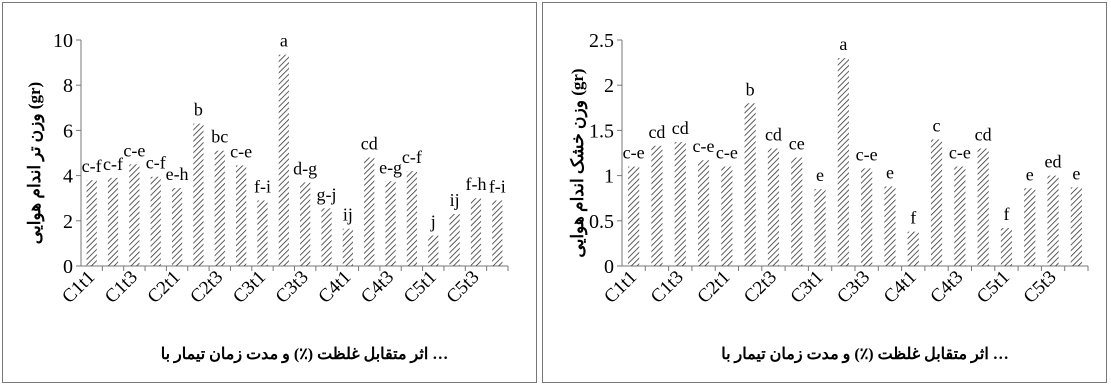  What do you see at coordinates (390, 167) in the screenshot?
I see `bar-letter-label: e-g` at bounding box center [390, 167].